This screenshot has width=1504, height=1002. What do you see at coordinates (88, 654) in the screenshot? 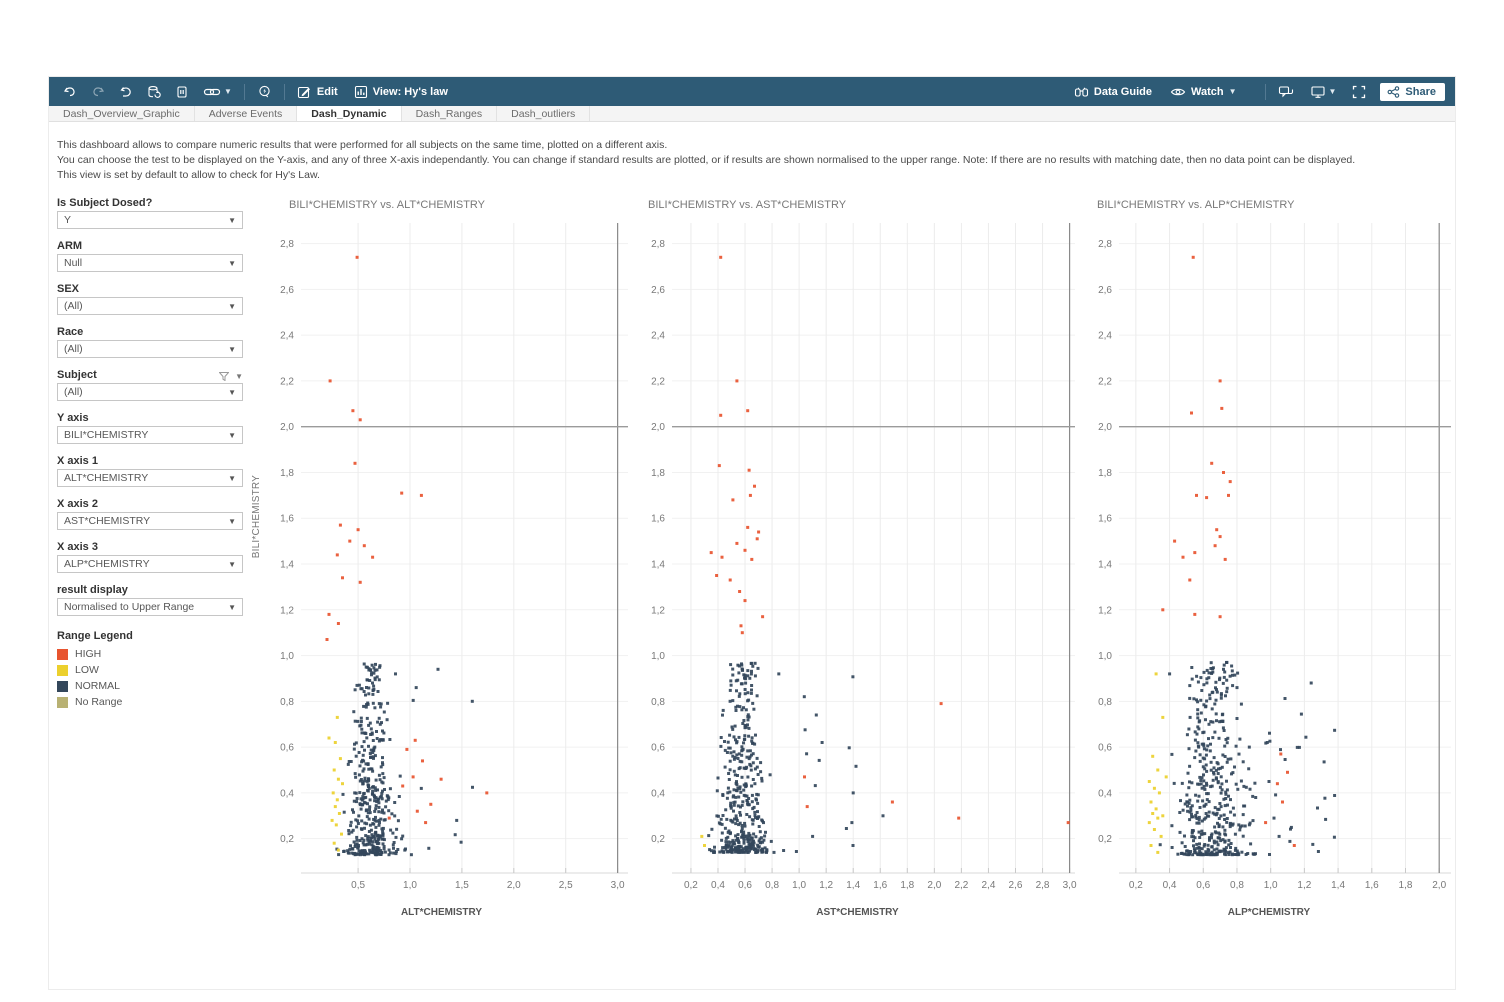
I see `legend-label: HIGH` at bounding box center [88, 654].